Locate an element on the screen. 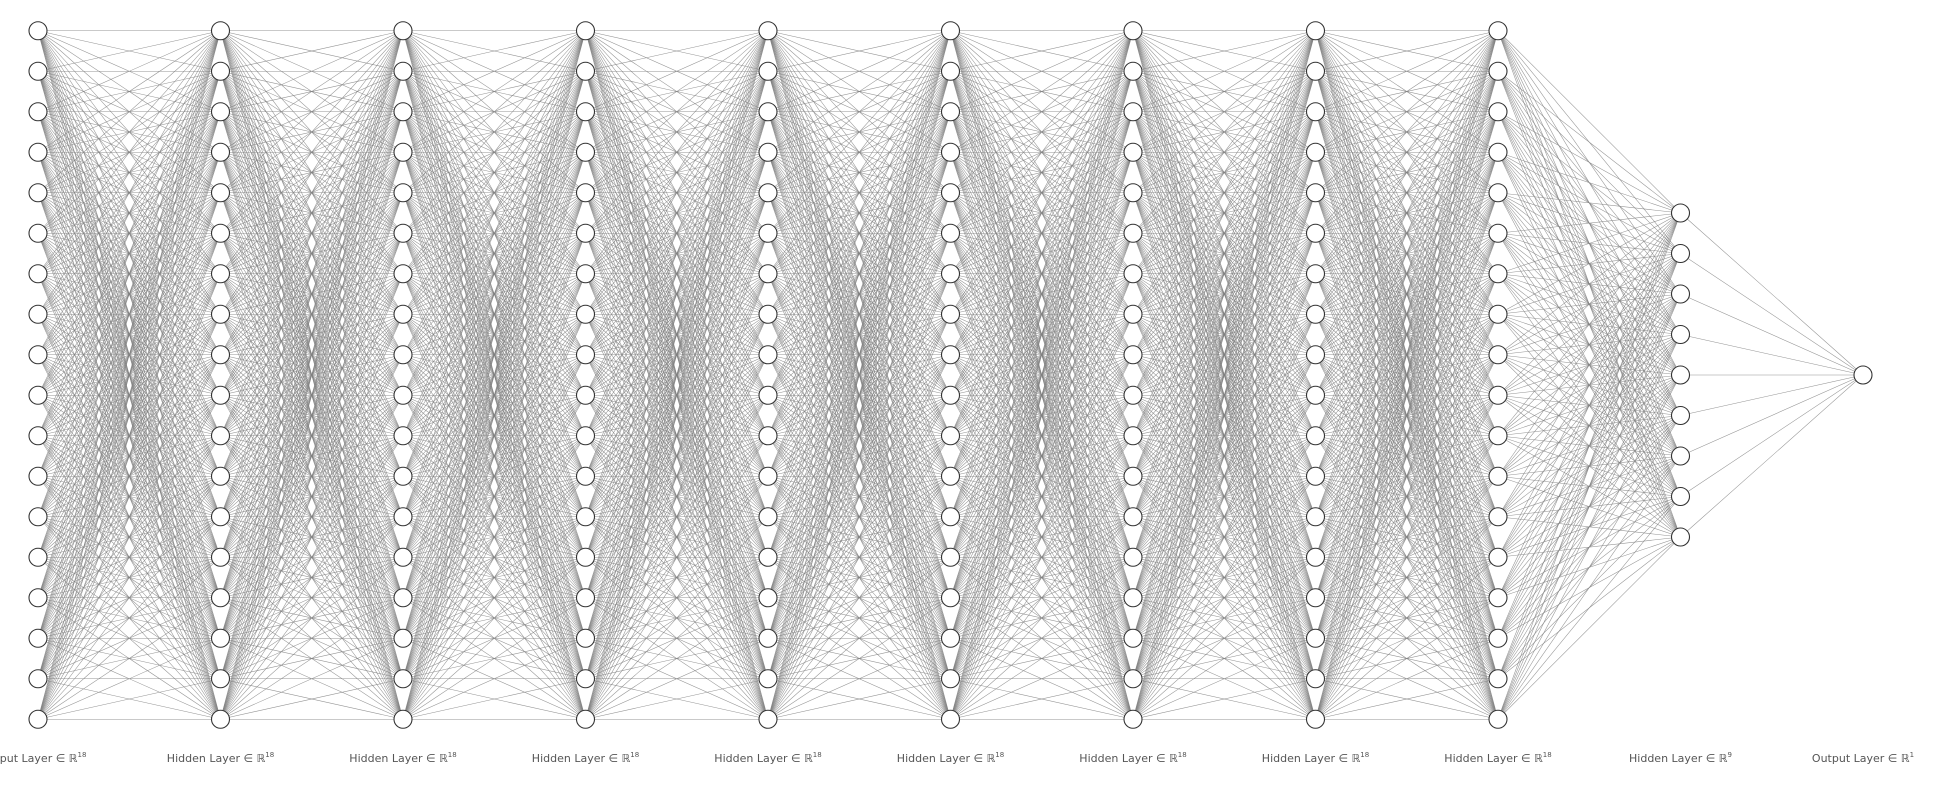 Image resolution: width=1938 pixels, height=797 pixels. layer-label-text: Input Layer ∈ ℝ is located at coordinates (39, 758).